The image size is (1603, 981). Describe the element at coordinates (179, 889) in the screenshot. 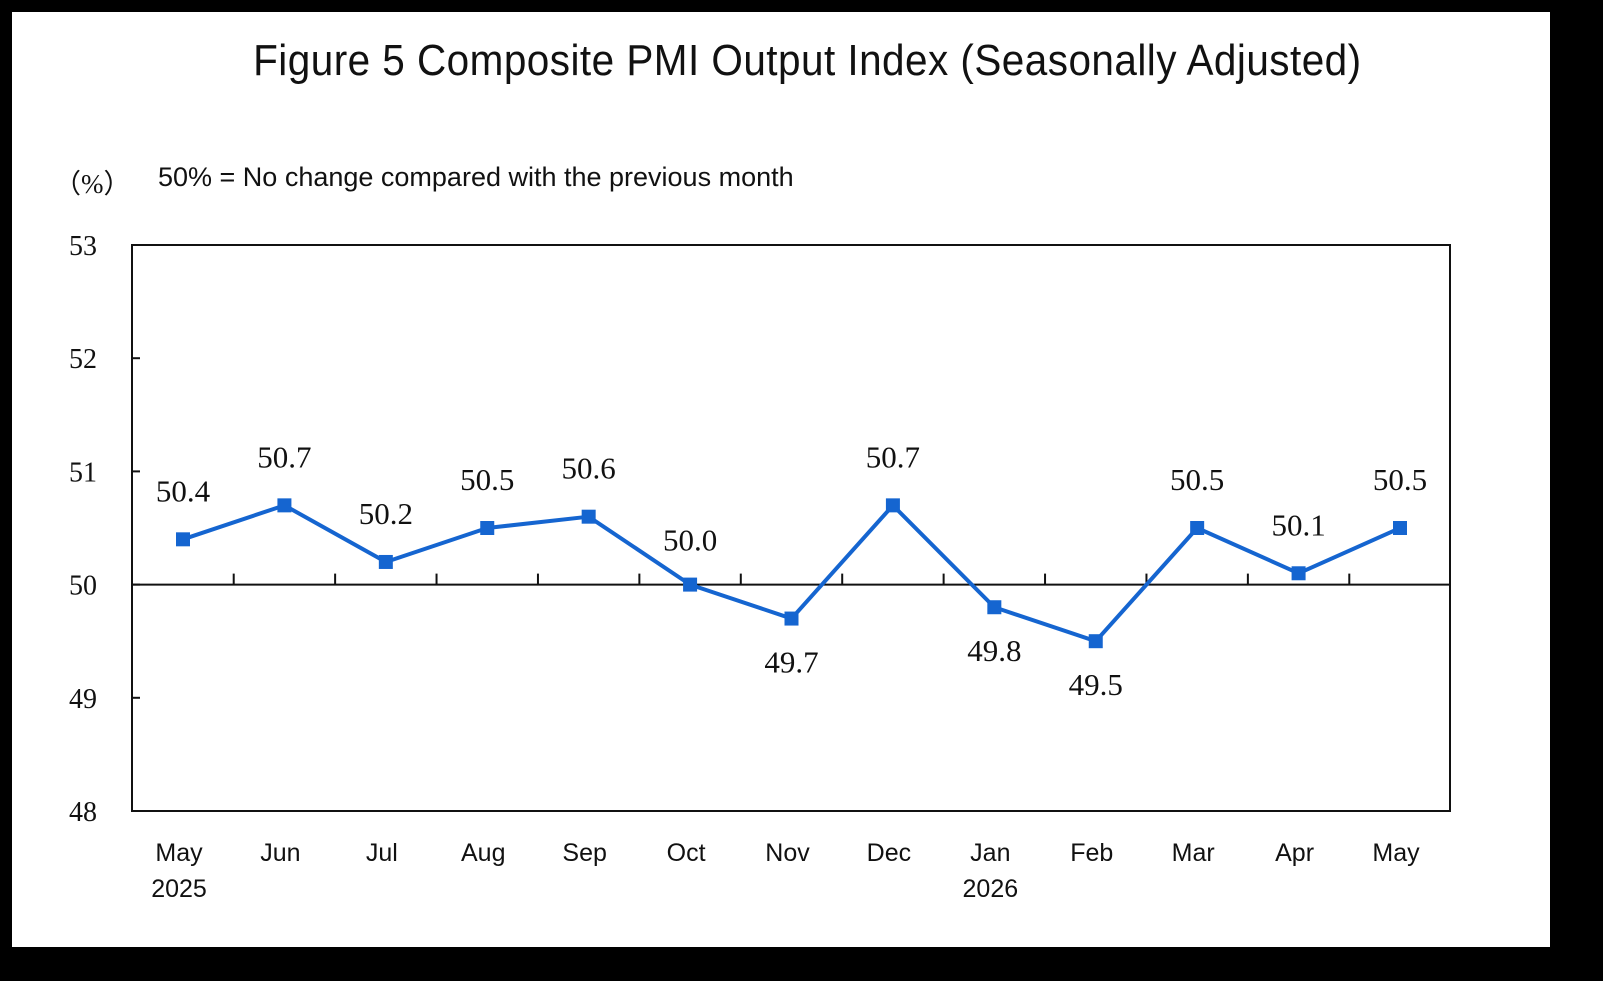

I see `x-year-label: 2025` at that location.